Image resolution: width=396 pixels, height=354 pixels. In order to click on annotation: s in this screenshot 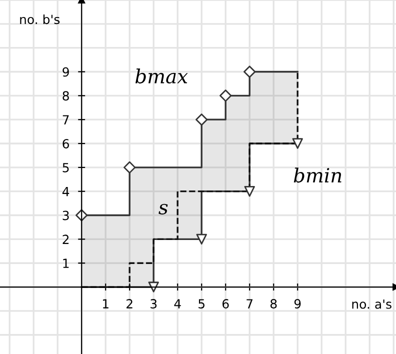, I will do `click(163, 209)`.